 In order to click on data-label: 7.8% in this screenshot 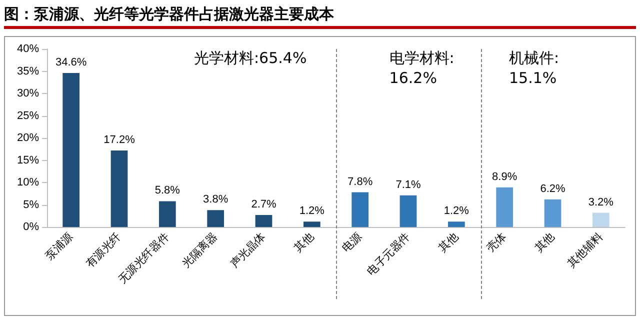, I will do `click(360, 182)`.